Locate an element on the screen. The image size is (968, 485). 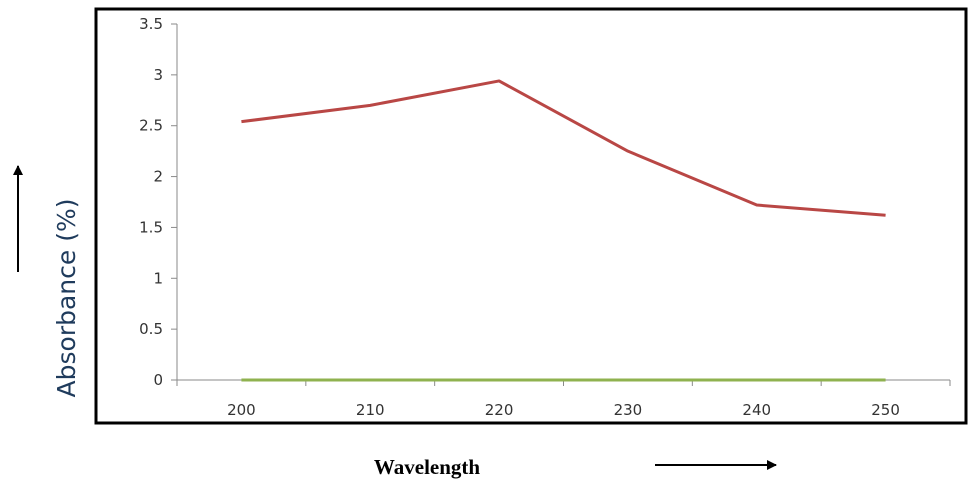
x-tick-label: 200 is located at coordinates (241, 410).